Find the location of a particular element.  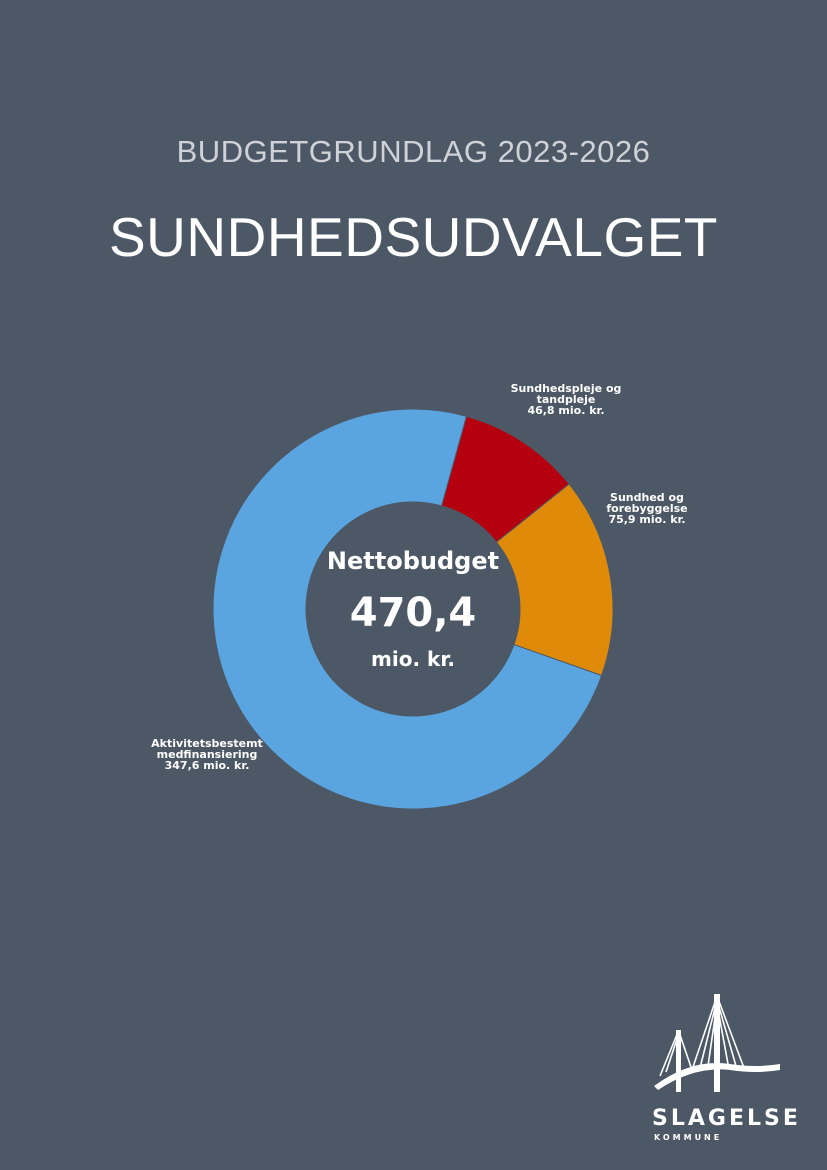

slagelse-kommune-logo: SLAGELSE KOMMUNE is located at coordinates (726, 1070).